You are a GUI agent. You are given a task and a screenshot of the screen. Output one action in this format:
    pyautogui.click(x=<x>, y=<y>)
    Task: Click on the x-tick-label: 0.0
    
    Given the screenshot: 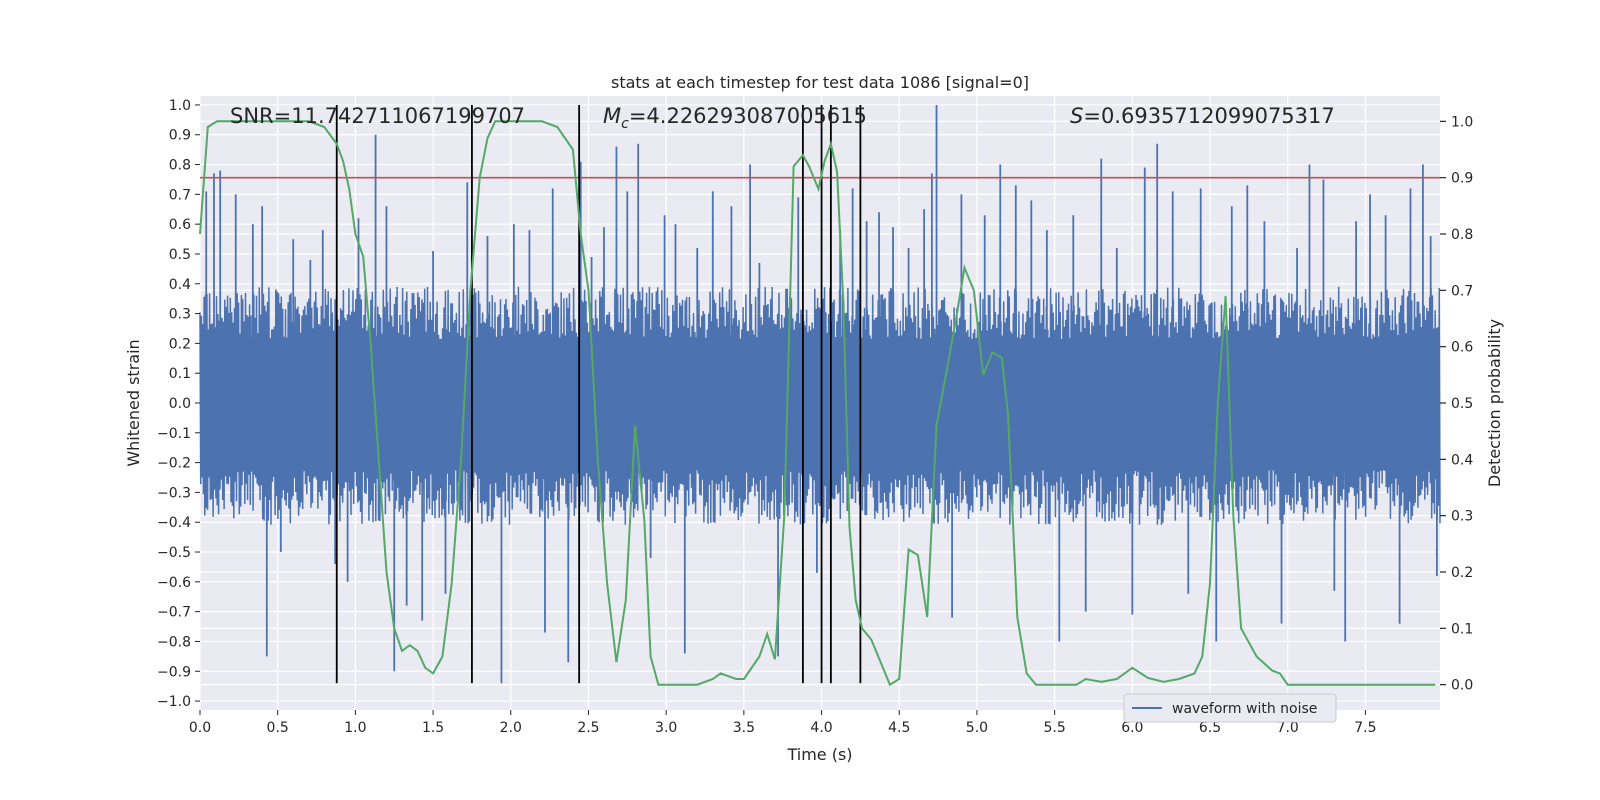 What is the action you would take?
    pyautogui.click(x=200, y=728)
    